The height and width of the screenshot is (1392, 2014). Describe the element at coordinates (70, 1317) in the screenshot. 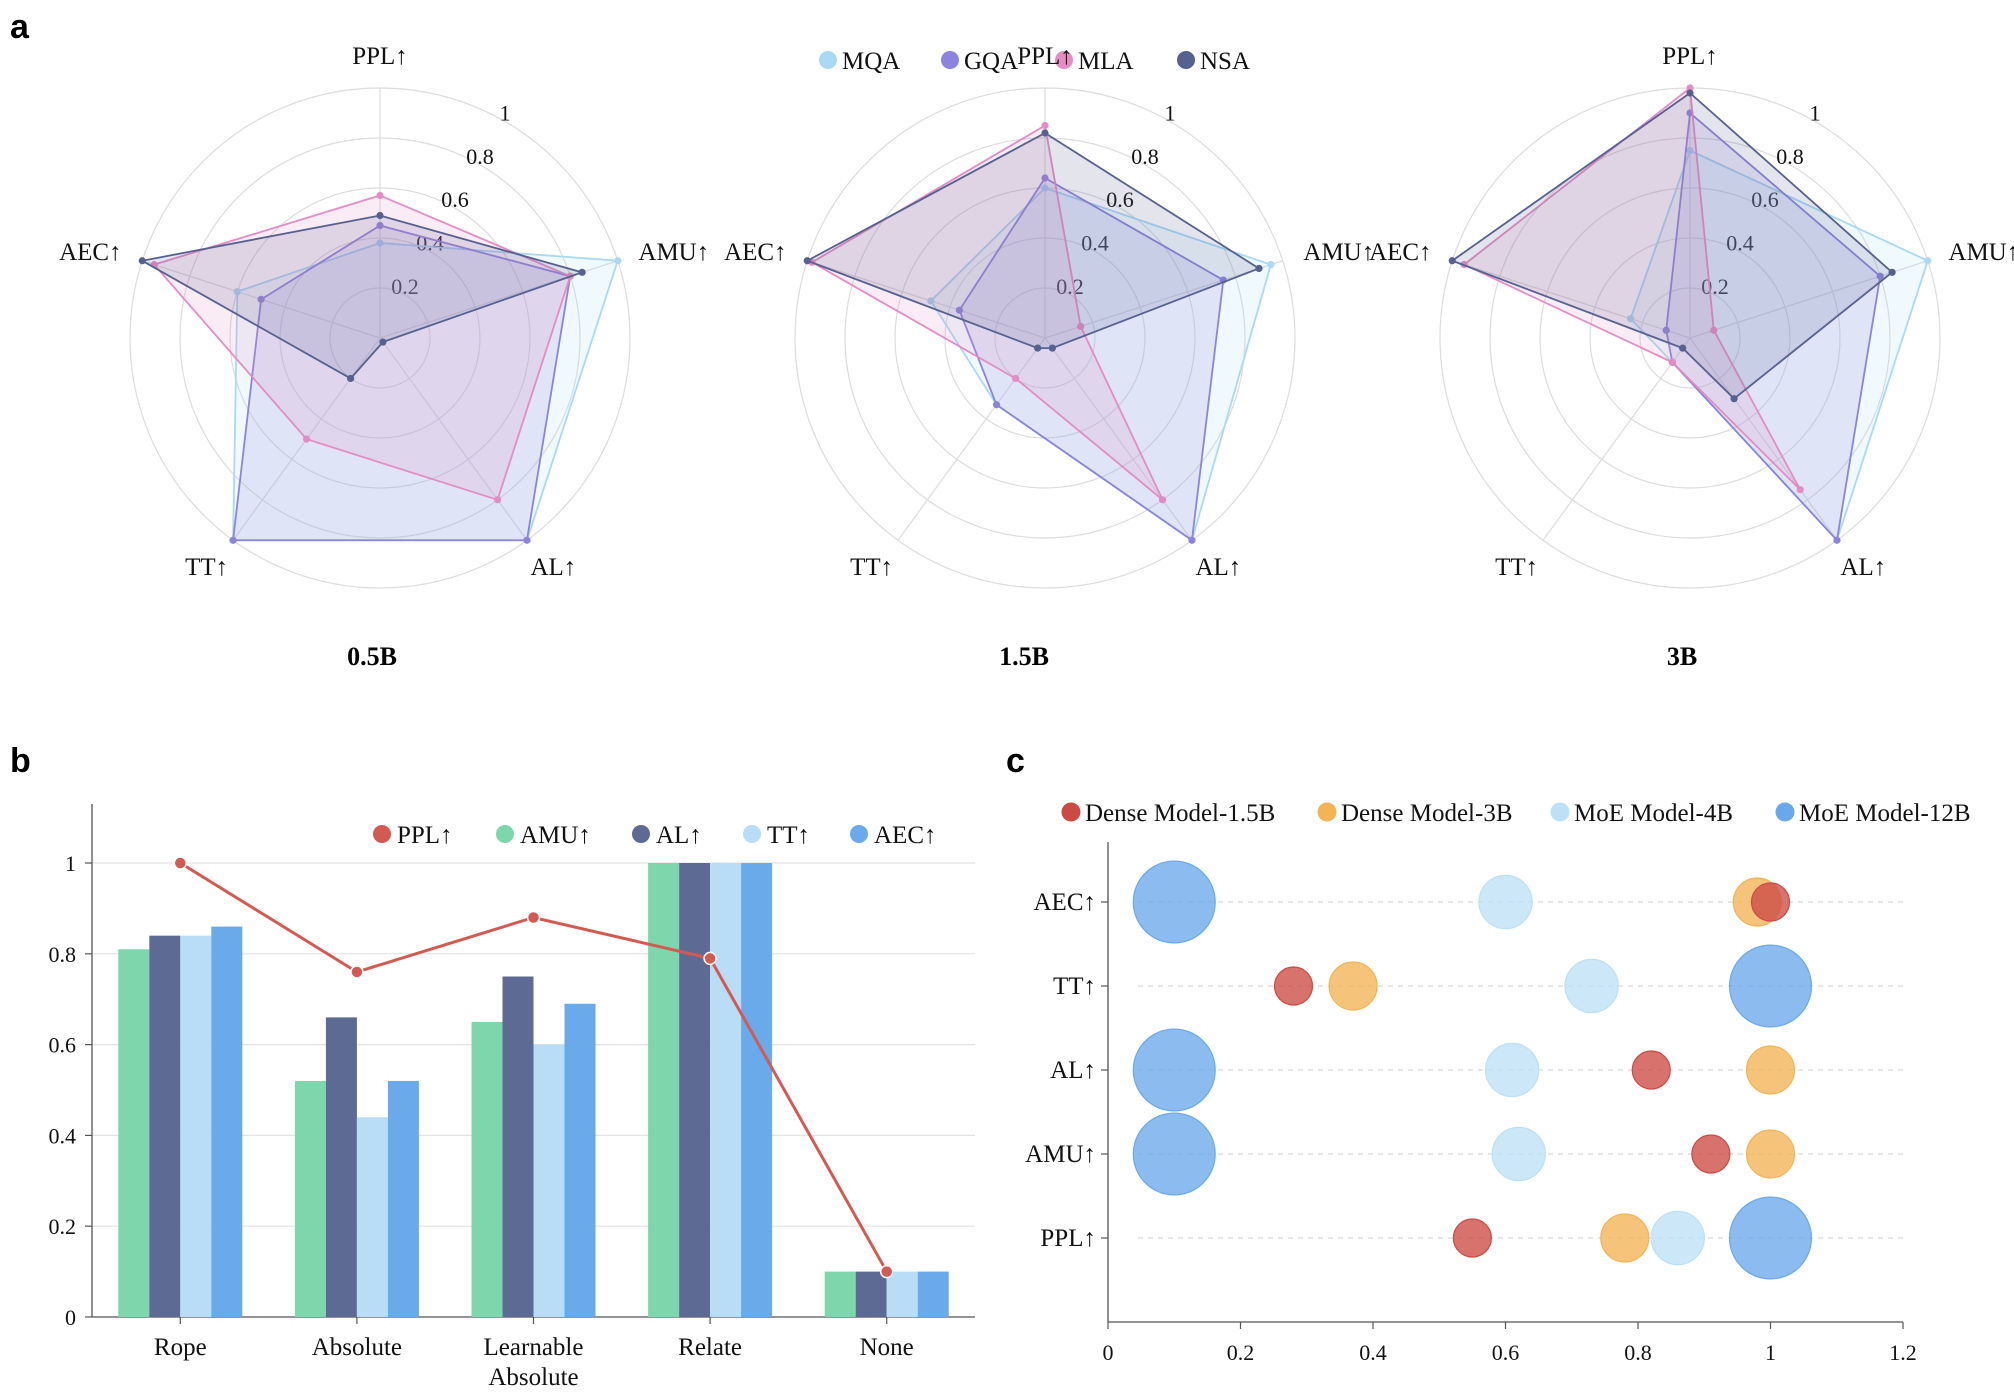

I see `y-tick-label: 0` at that location.